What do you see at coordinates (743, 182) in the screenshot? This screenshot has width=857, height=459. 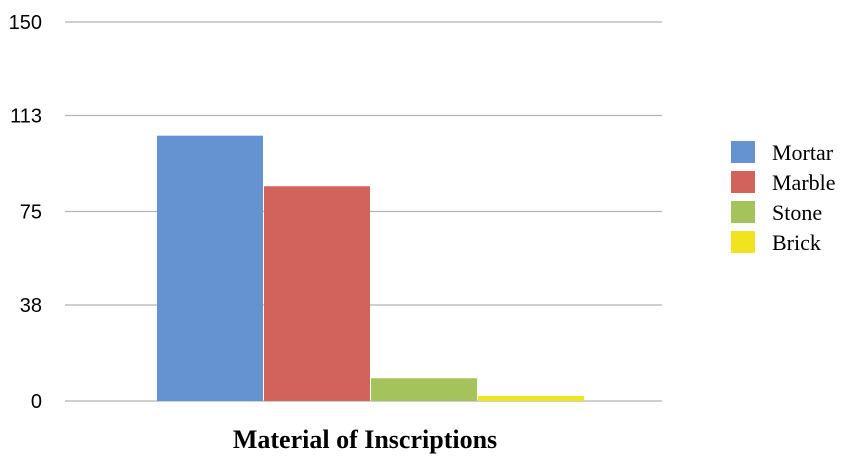 I see `legend-swatch-marble` at bounding box center [743, 182].